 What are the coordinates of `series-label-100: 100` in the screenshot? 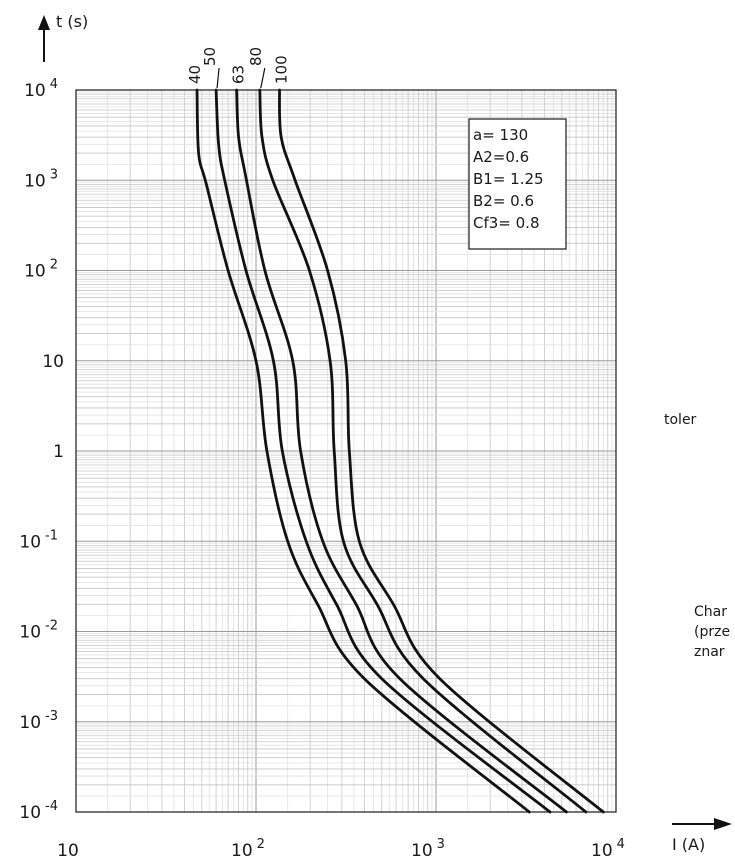 It's located at (281, 69).